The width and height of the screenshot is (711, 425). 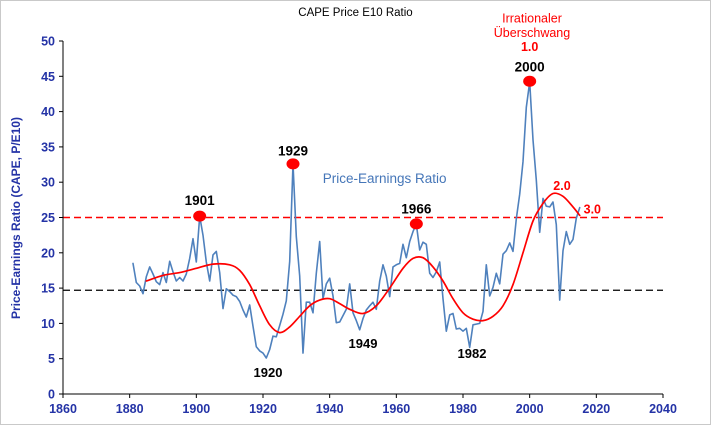 I want to click on x-tick-label-1980: 1980, so click(x=463, y=409).